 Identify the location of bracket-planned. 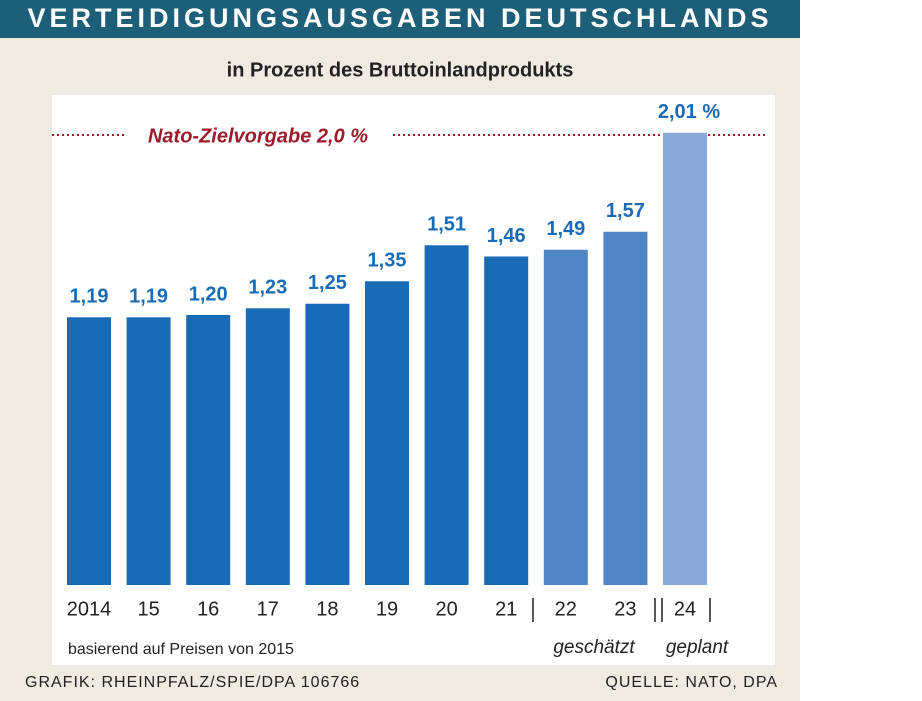
(686, 610).